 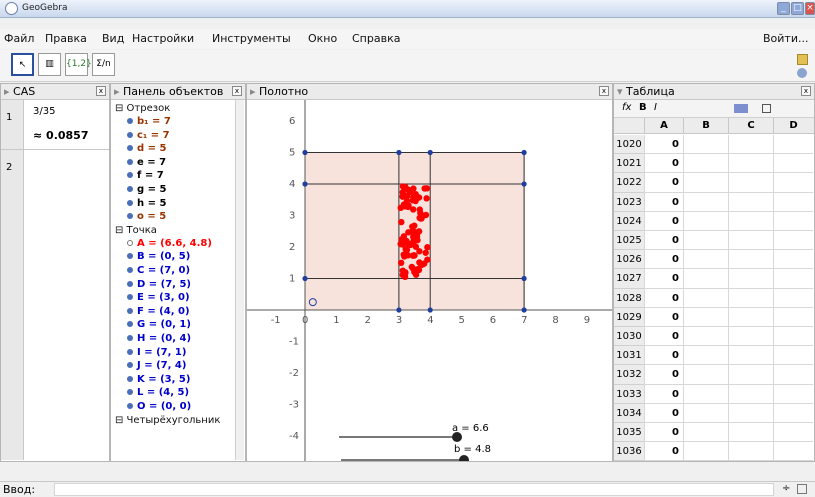 I want to click on algebra-item: O = (0, 0), so click(x=159, y=407).